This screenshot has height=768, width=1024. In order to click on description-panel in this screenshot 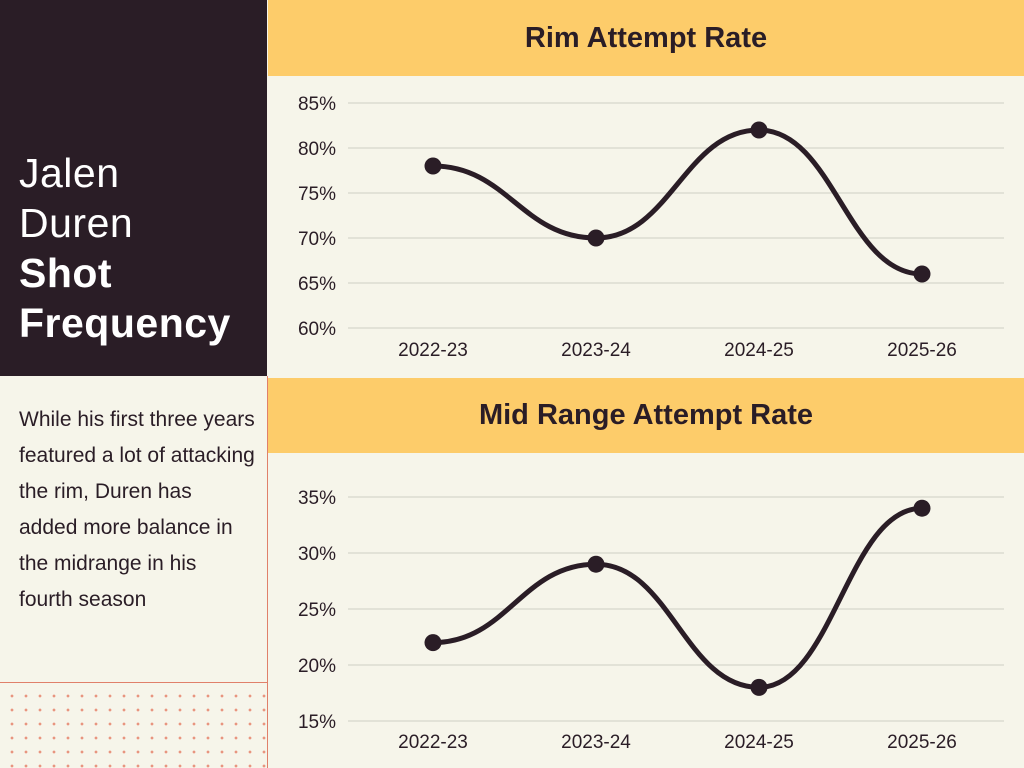, I will do `click(134, 572)`.